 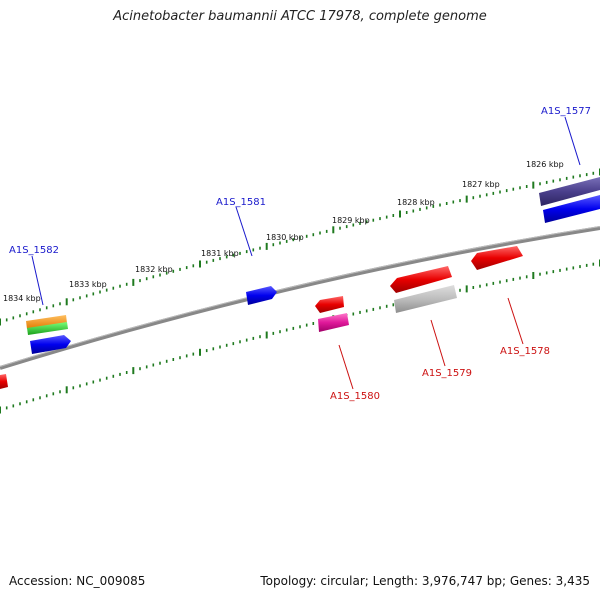 What do you see at coordinates (285, 237) in the screenshot?
I see `kbp-label-1830: 1830 kbp` at bounding box center [285, 237].